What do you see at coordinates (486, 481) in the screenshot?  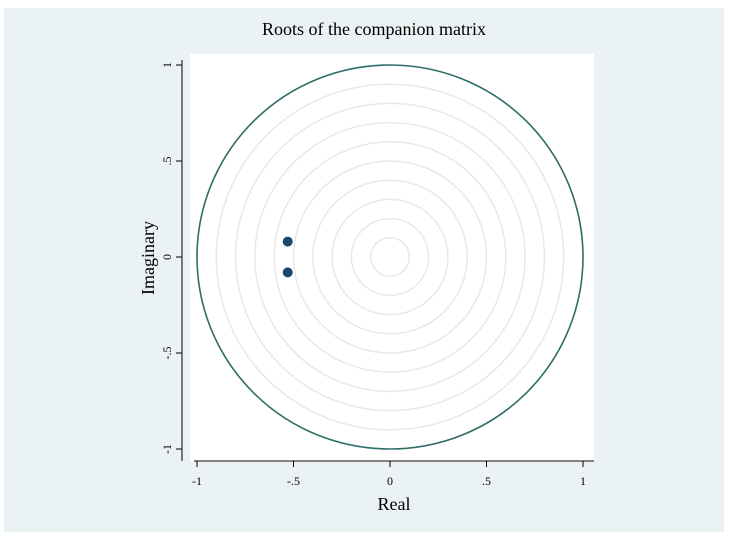 I see `x-tick-label: .5` at bounding box center [486, 481].